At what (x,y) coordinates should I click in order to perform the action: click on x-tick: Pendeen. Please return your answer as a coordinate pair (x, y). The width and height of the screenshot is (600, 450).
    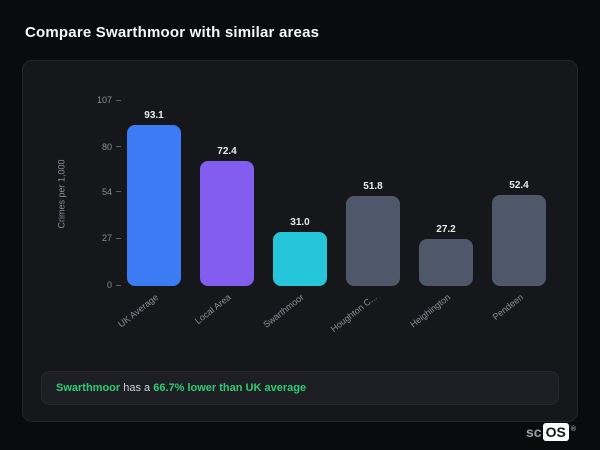
    Looking at the image, I should click on (518, 311).